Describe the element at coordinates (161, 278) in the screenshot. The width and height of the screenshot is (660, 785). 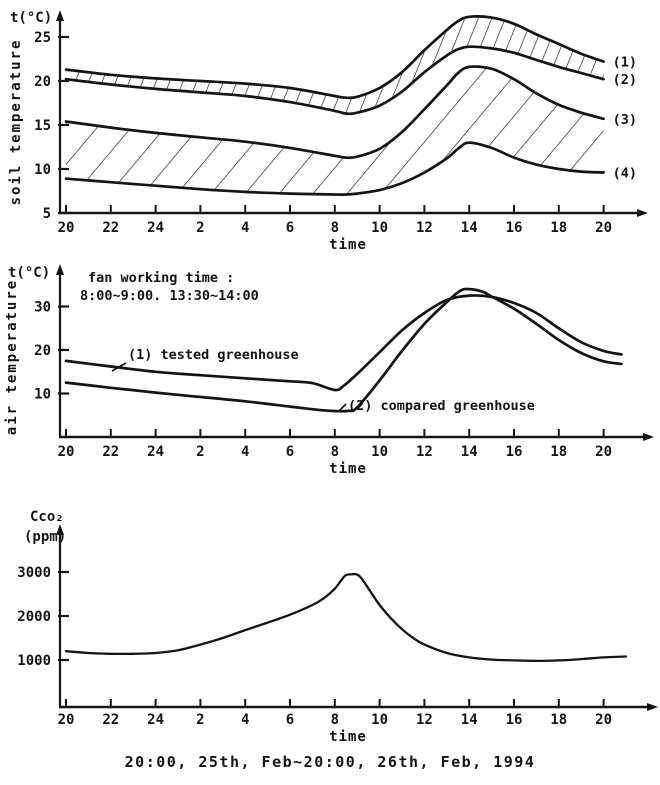
I see `fan-working-time-annotation: fan working time :` at that location.